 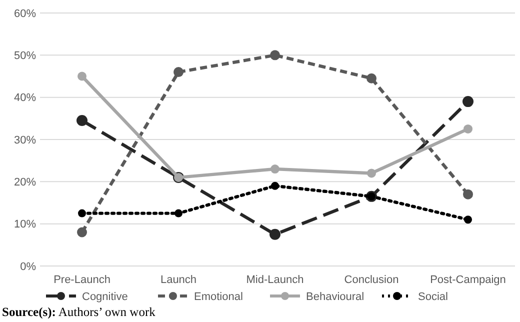 What do you see at coordinates (335, 296) in the screenshot?
I see `legend-label: Behavioural` at bounding box center [335, 296].